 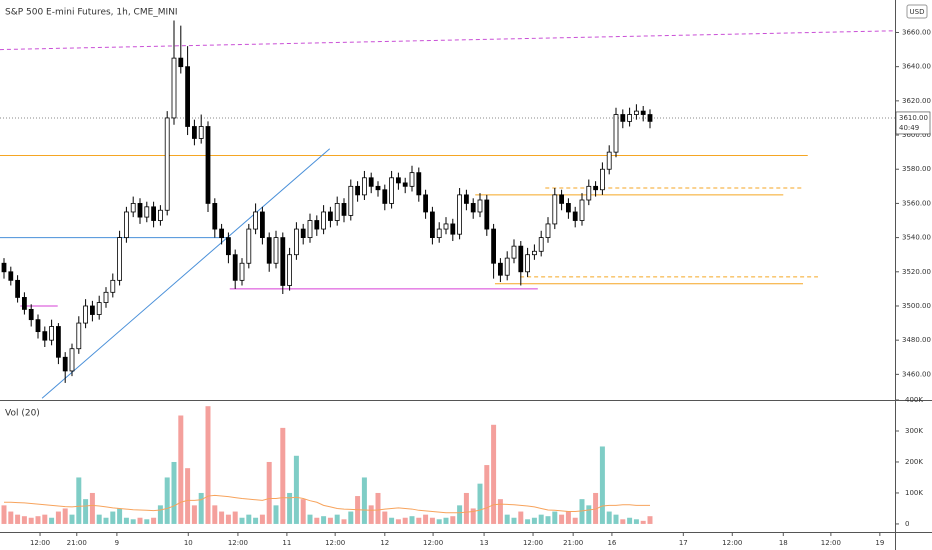 What do you see at coordinates (188, 543) in the screenshot?
I see `x-tick-label: 10` at bounding box center [188, 543].